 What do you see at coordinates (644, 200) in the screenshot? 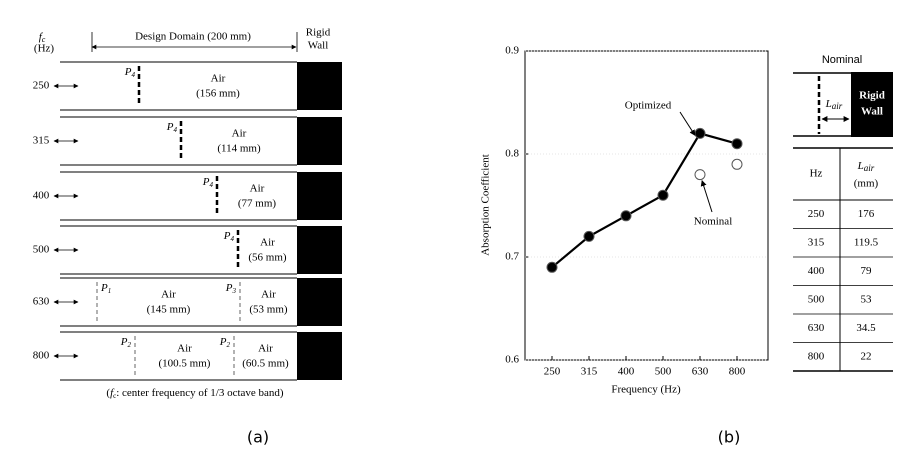
I see `series-line` at bounding box center [644, 200].